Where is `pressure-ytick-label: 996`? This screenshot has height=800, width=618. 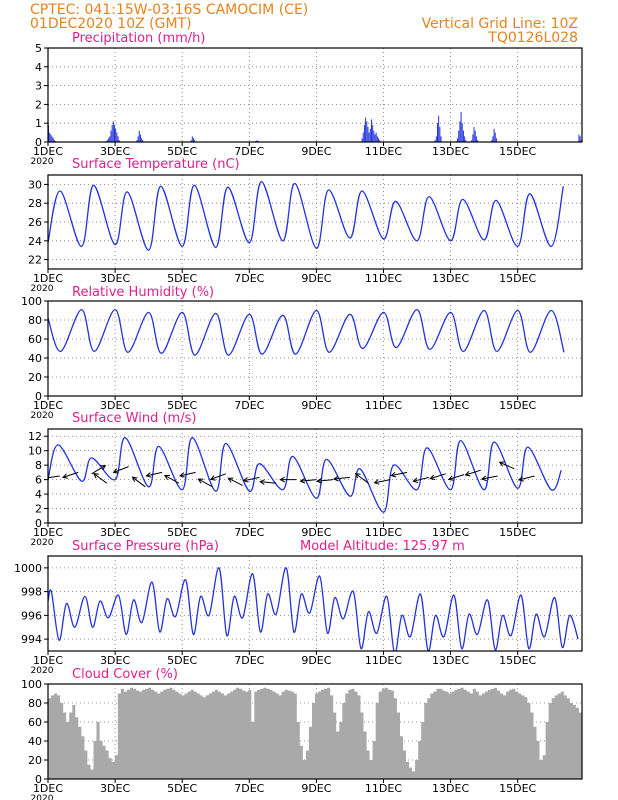
pressure-ytick-label: 996 is located at coordinates (31, 615).